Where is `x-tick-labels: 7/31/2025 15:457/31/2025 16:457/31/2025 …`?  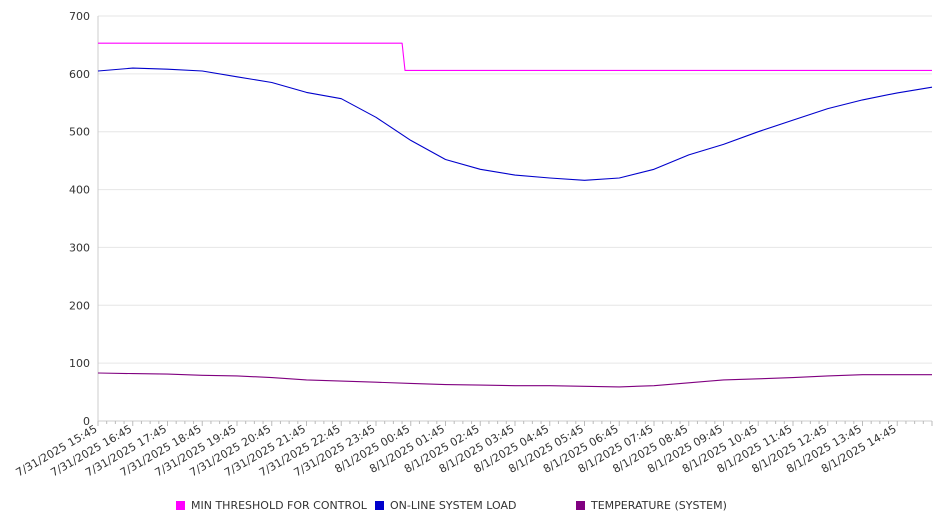
x-tick-labels: 7/31/2025 15:457/31/2025 16:457/31/2025 … is located at coordinates (456, 450).